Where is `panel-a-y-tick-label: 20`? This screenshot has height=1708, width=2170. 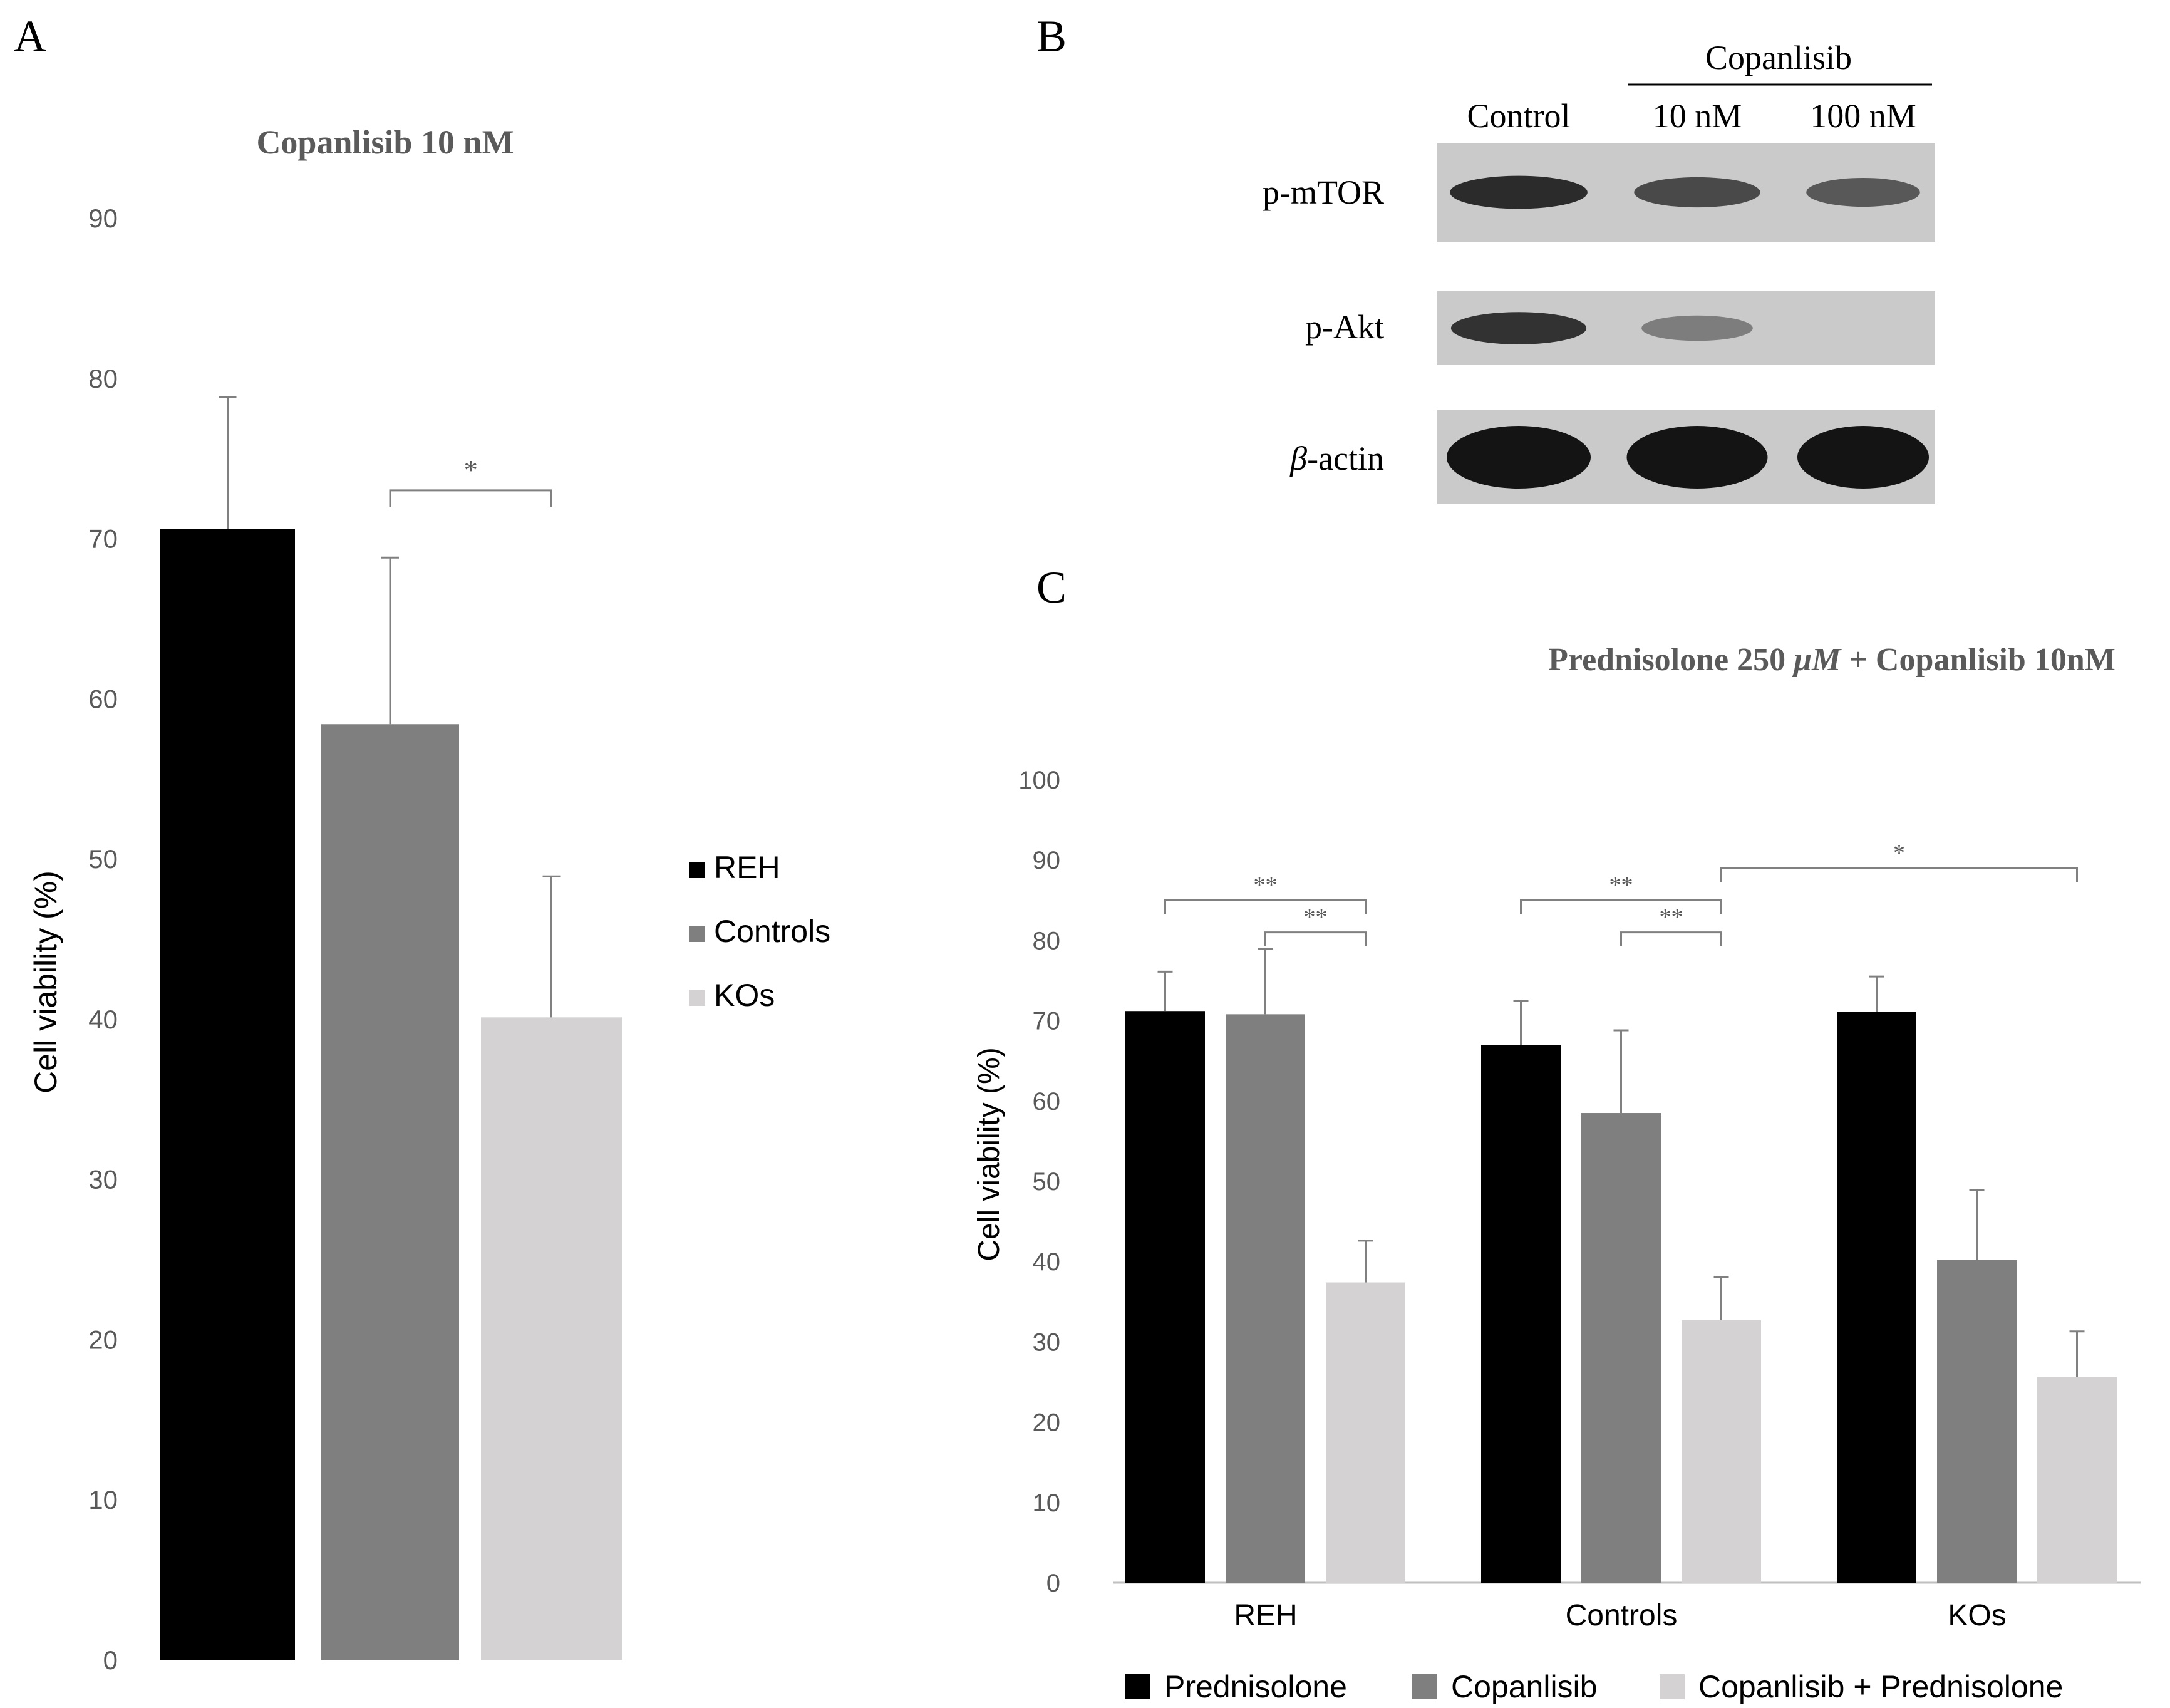
panel-a-y-tick-label: 20 is located at coordinates (103, 1339).